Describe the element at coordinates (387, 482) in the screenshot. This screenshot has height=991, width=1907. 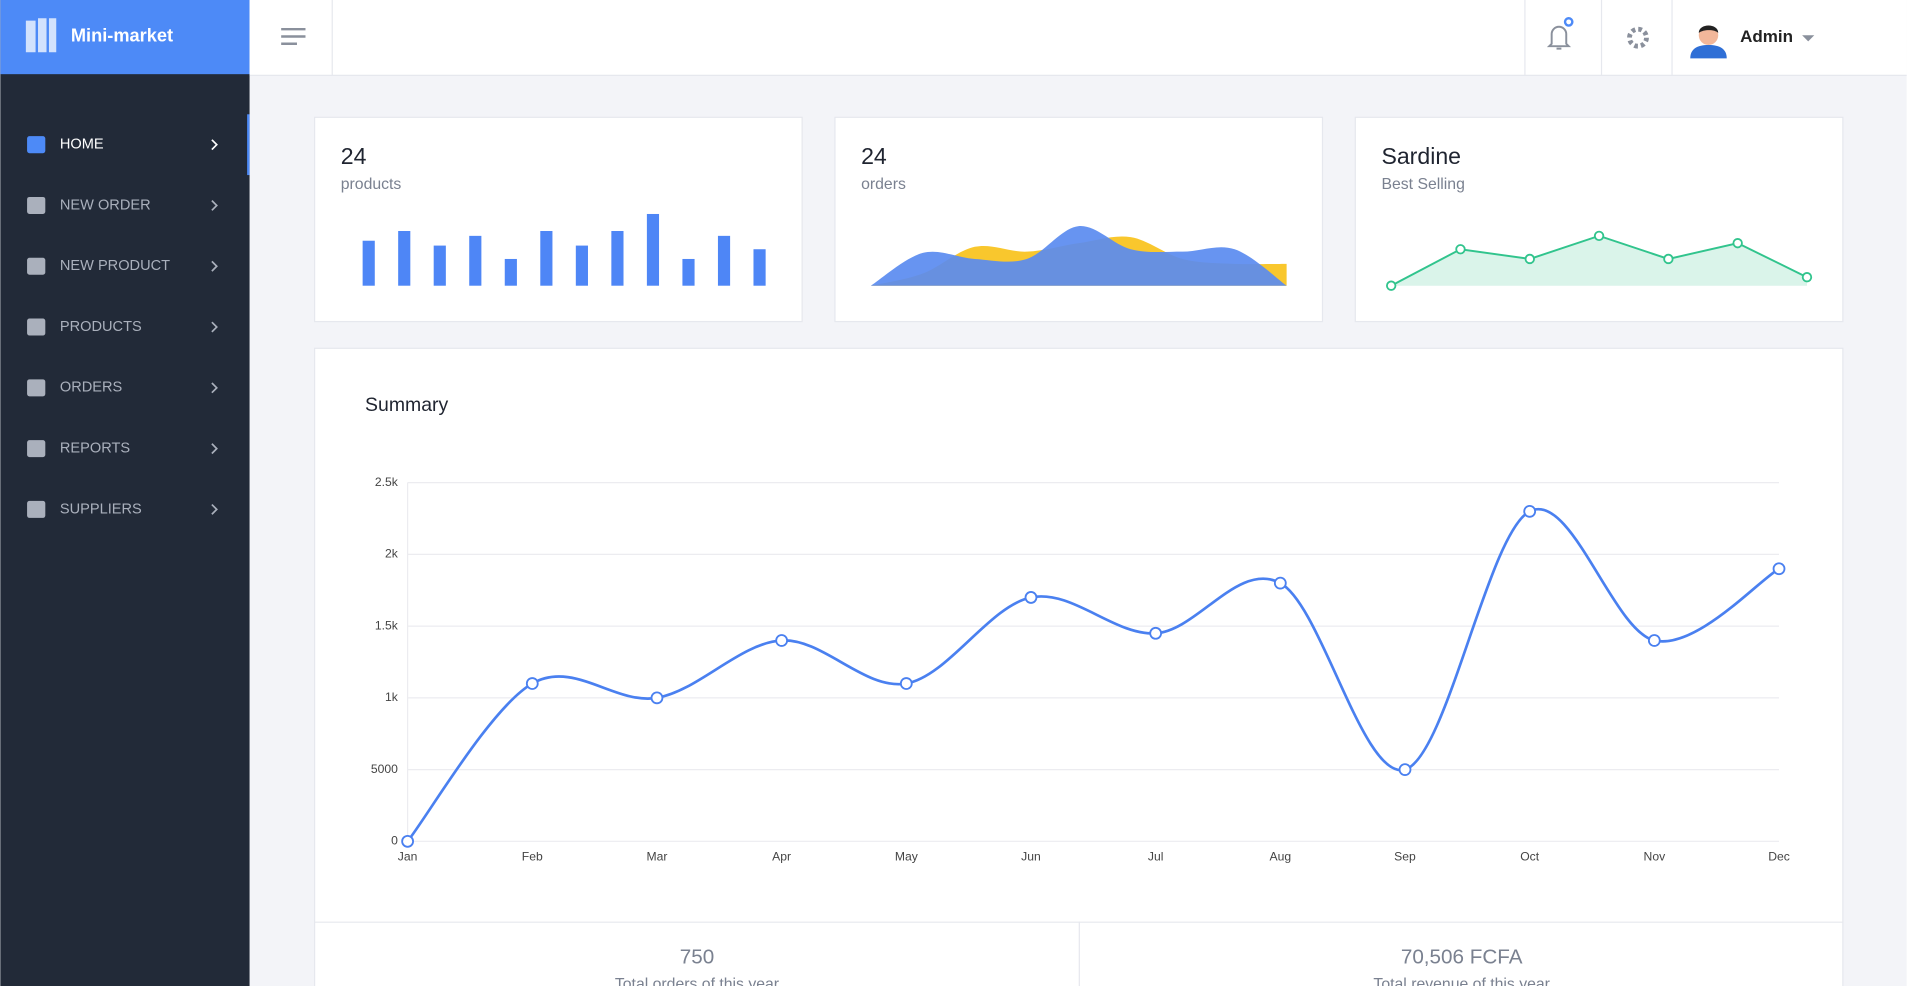
I see `y-tick-label: 2.5k` at that location.